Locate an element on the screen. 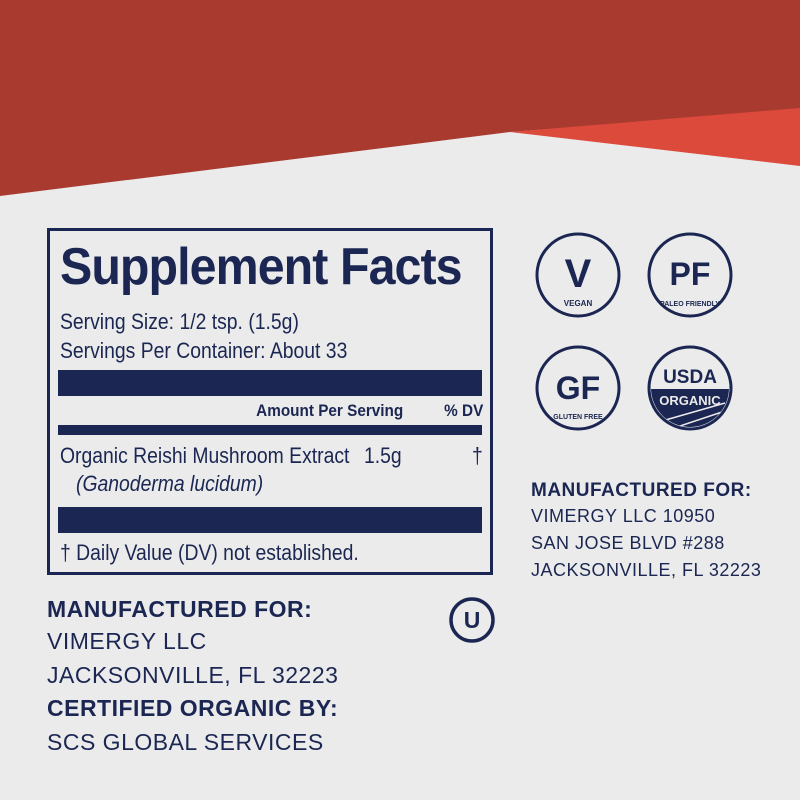 This screenshot has height=800, width=800. accent-stripe is located at coordinates (655, 137).